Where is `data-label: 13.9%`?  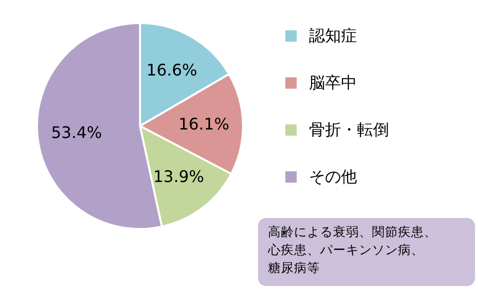
data-label: 13.9% is located at coordinates (178, 176).